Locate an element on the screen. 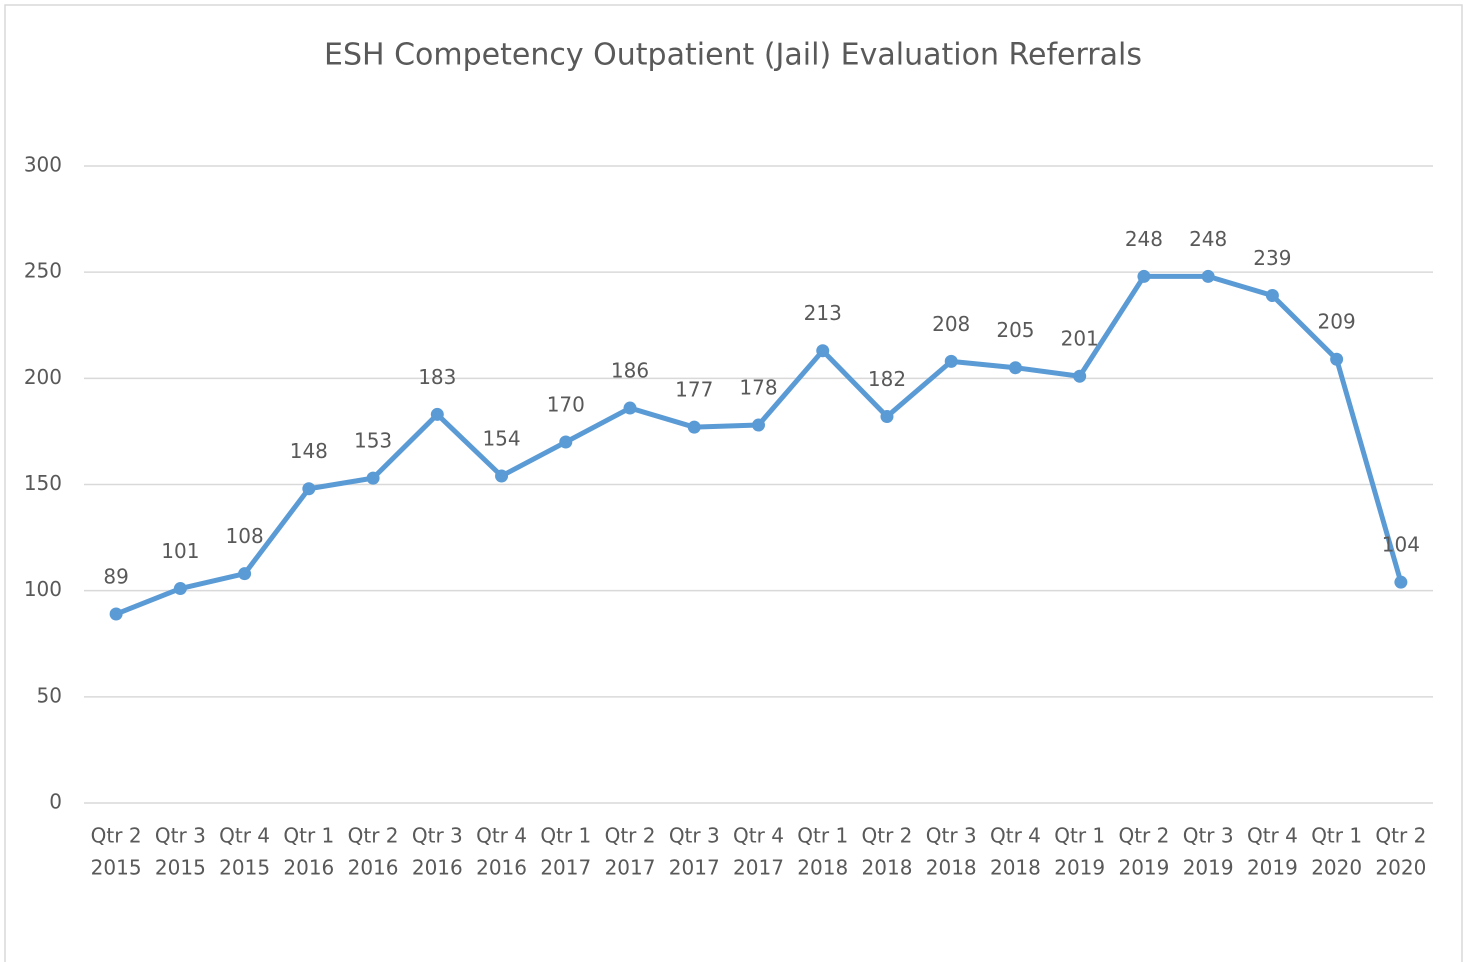  y-tick-label: 150 is located at coordinates (43, 483).